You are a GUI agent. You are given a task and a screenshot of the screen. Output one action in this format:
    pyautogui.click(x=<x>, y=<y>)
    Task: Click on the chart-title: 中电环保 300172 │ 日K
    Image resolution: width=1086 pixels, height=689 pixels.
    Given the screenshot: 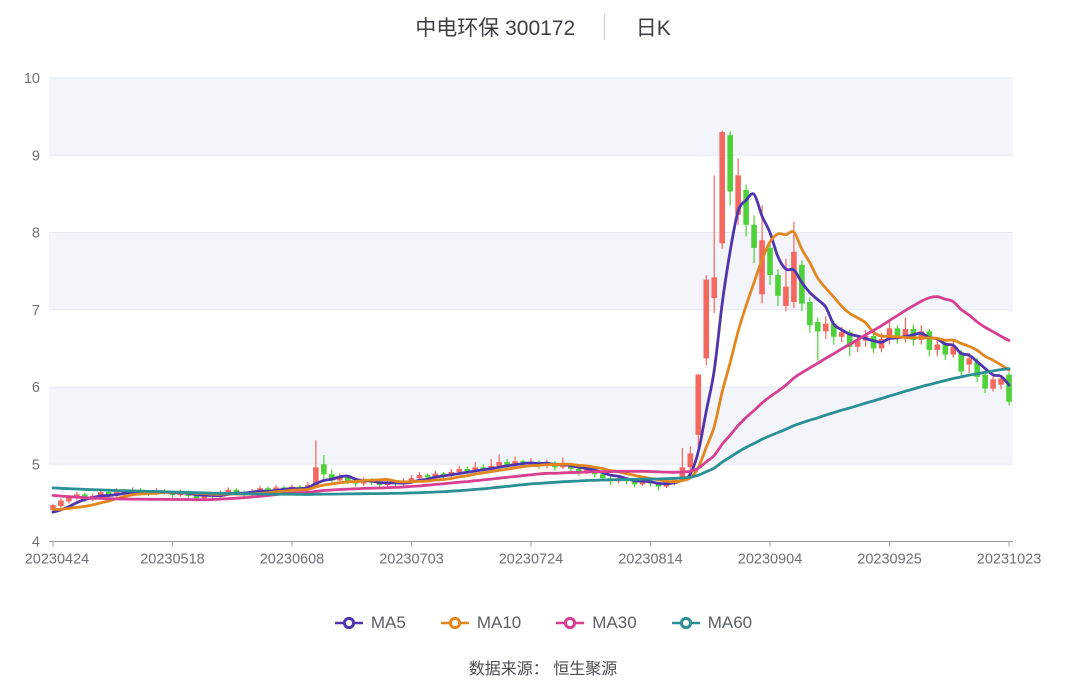 What is the action you would take?
    pyautogui.click(x=543, y=27)
    